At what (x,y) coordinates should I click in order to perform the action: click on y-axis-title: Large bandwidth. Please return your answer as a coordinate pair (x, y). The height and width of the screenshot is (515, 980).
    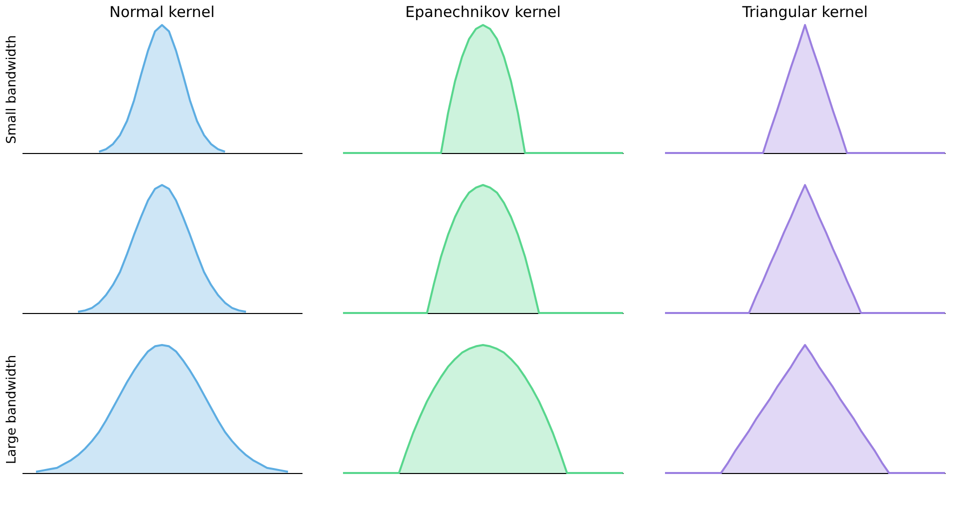
    Looking at the image, I should click on (12, 409).